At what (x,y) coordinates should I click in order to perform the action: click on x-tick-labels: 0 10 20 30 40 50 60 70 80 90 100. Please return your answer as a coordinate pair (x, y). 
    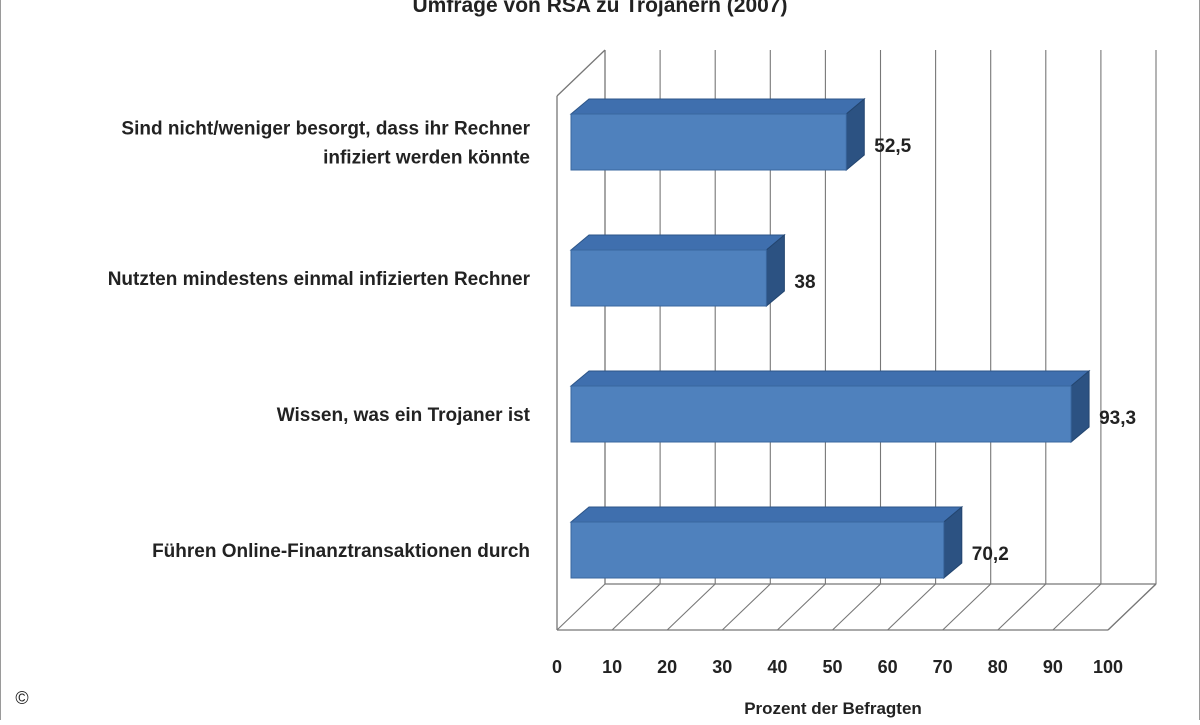
    Looking at the image, I should click on (837, 667).